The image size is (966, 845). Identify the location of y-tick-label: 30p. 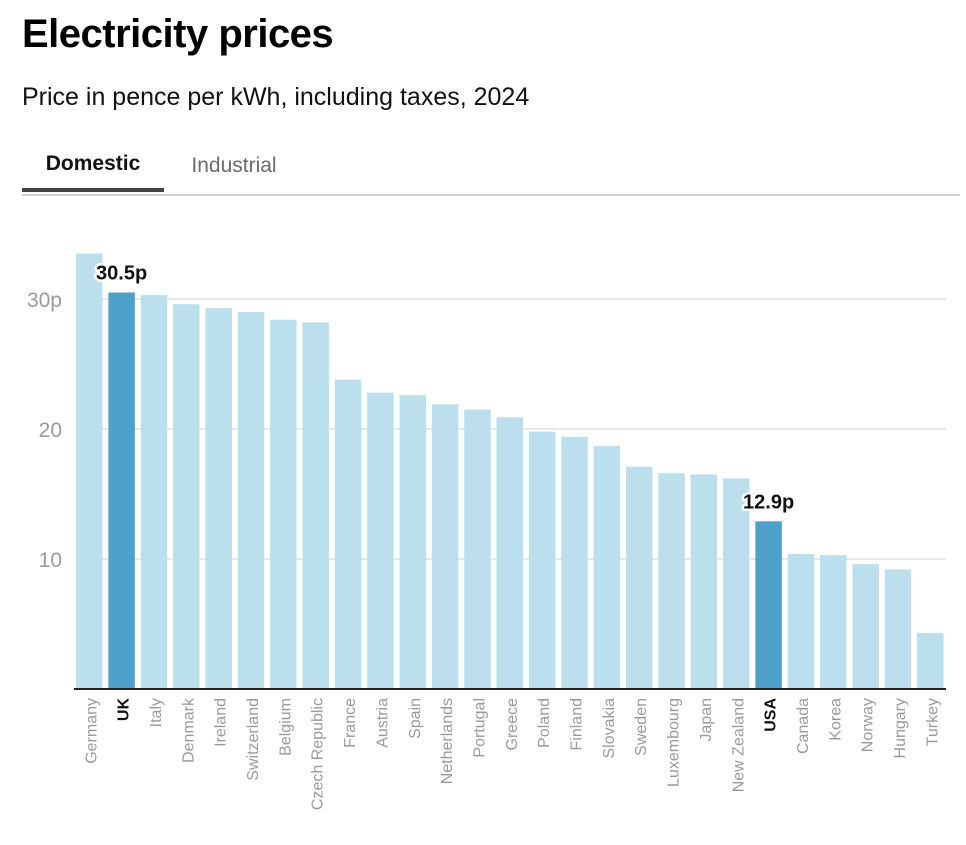
(44, 300).